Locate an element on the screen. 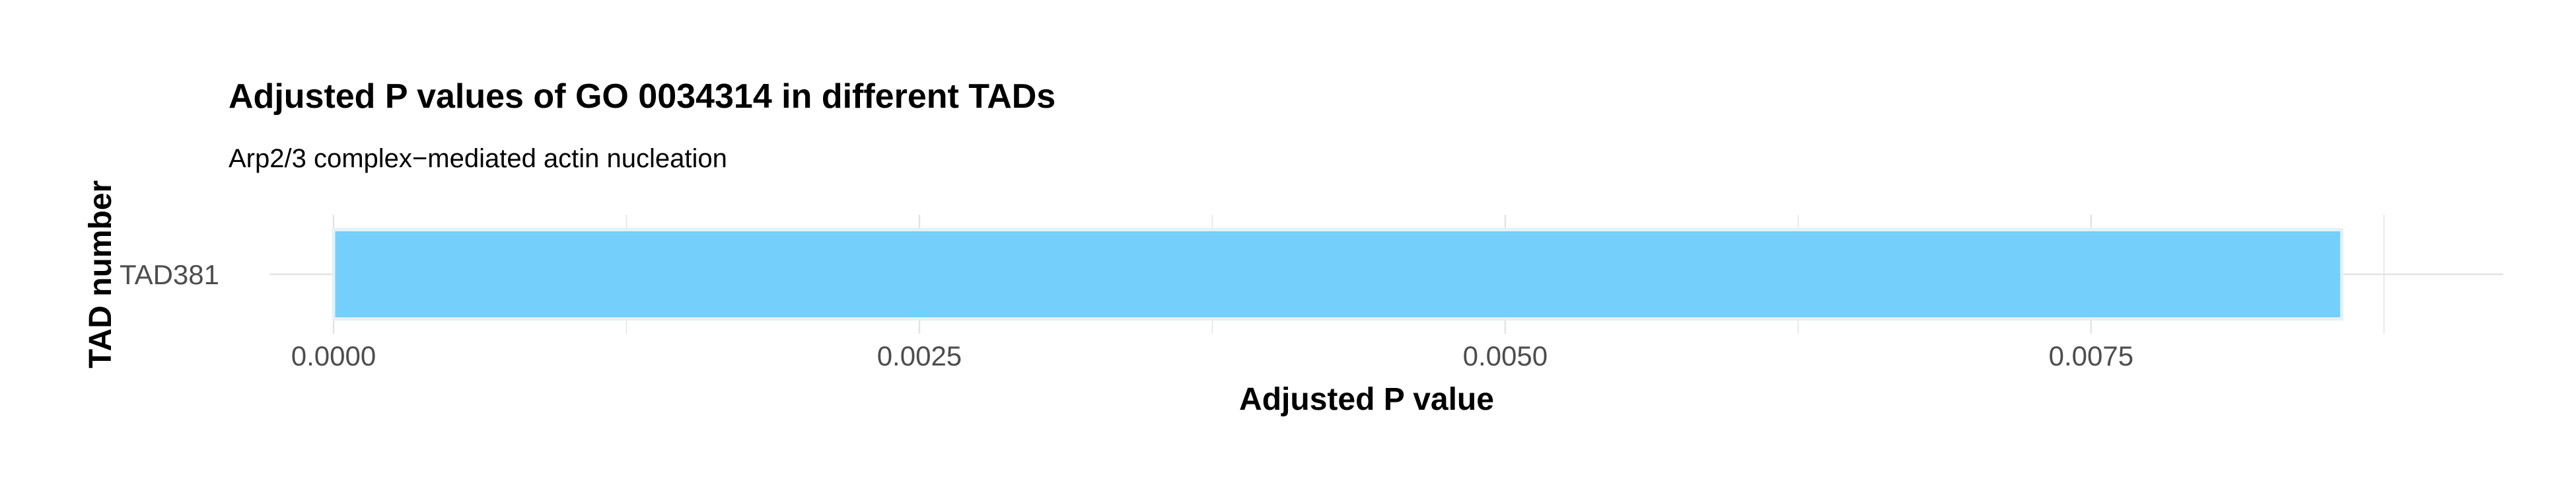  bars is located at coordinates (1337, 274).